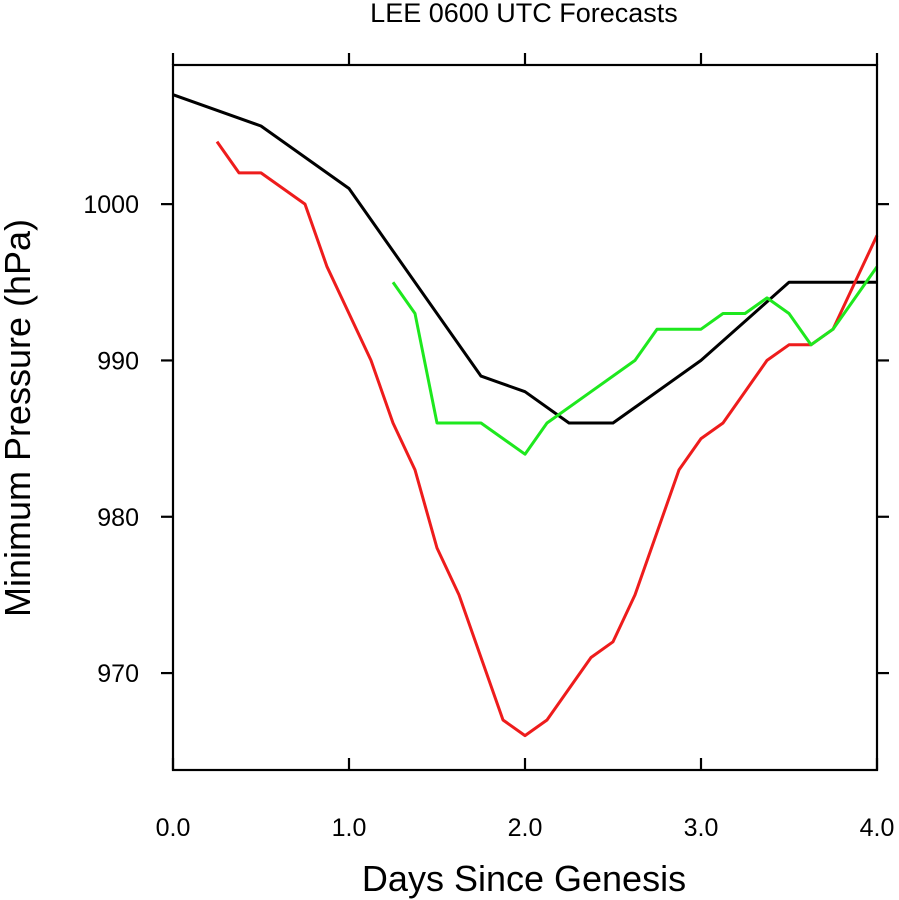 This screenshot has width=899, height=900. What do you see at coordinates (19, 418) in the screenshot?
I see `y-axis-label: Minimum Pressure (hPa)` at bounding box center [19, 418].